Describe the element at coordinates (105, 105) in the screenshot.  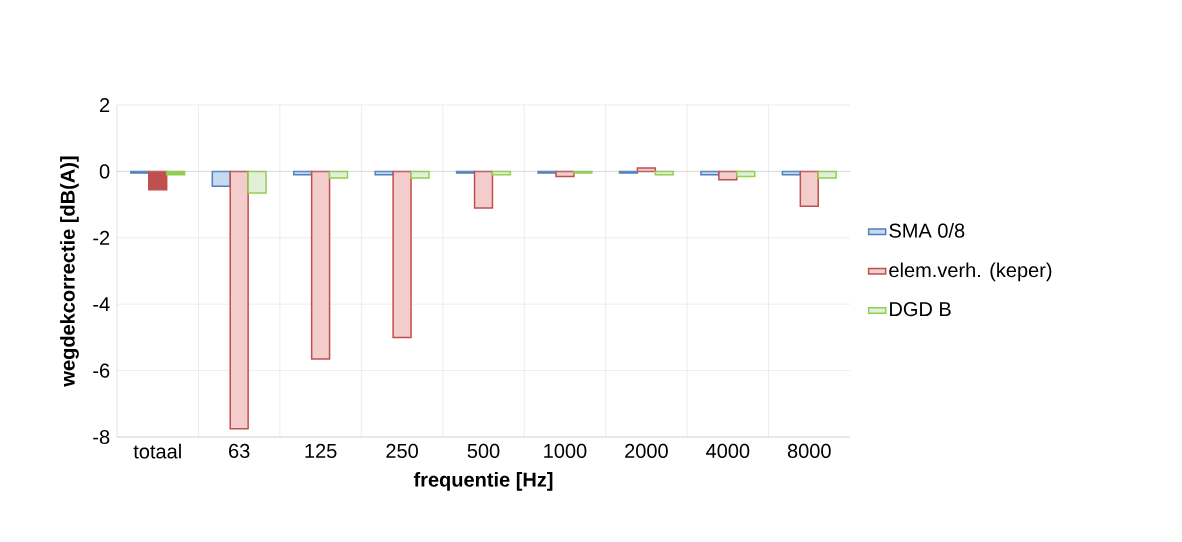
I see `y-tick-label: 2` at that location.